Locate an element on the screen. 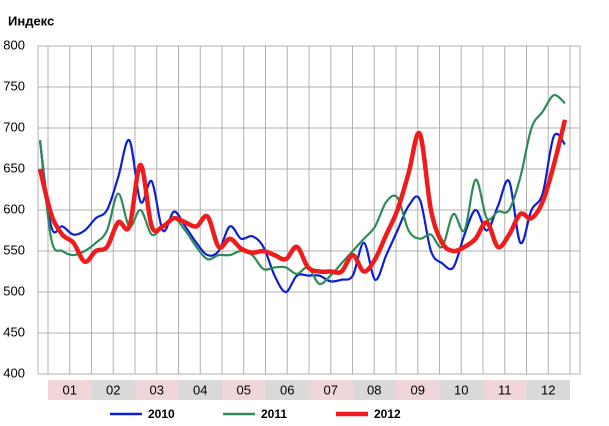  month-label: 11 is located at coordinates (505, 389).